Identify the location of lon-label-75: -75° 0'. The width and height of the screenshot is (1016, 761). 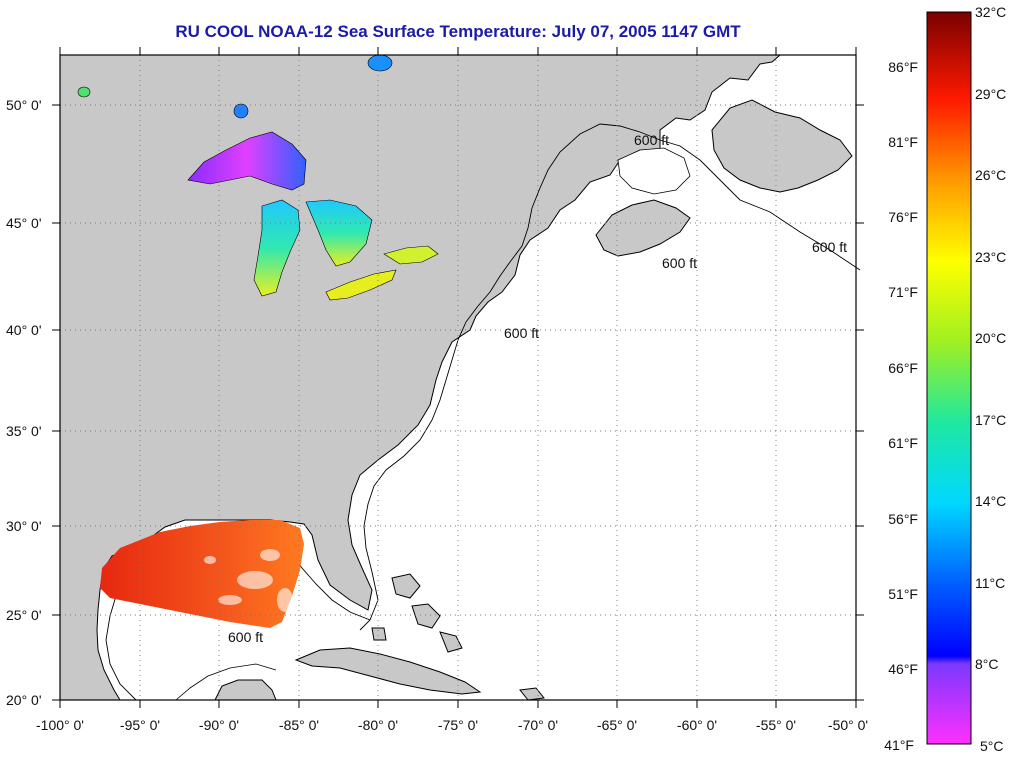
(458, 725).